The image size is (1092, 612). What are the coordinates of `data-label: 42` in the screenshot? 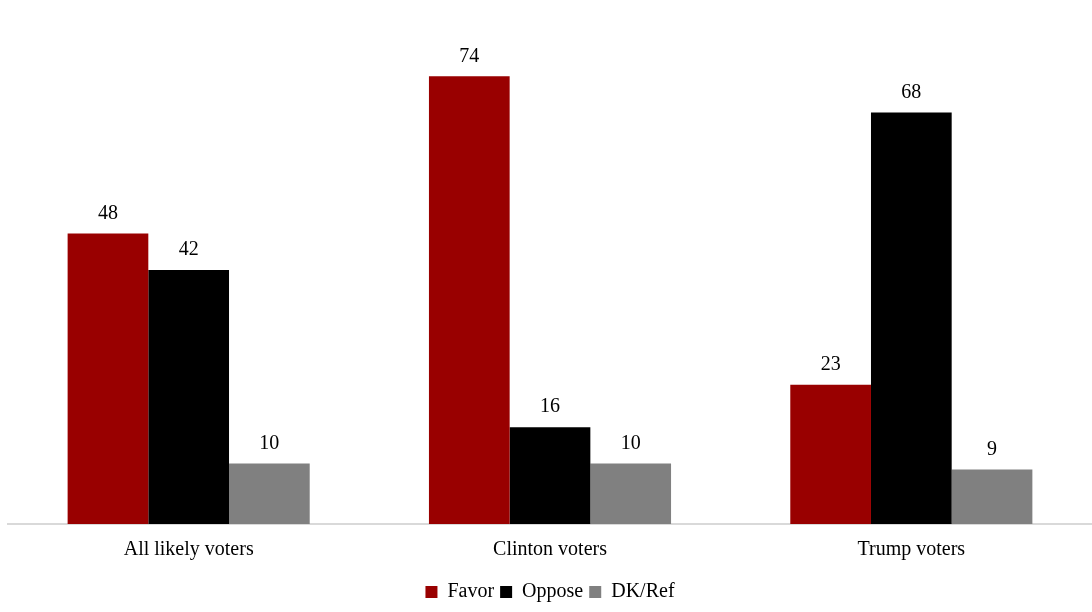 It's located at (188, 248).